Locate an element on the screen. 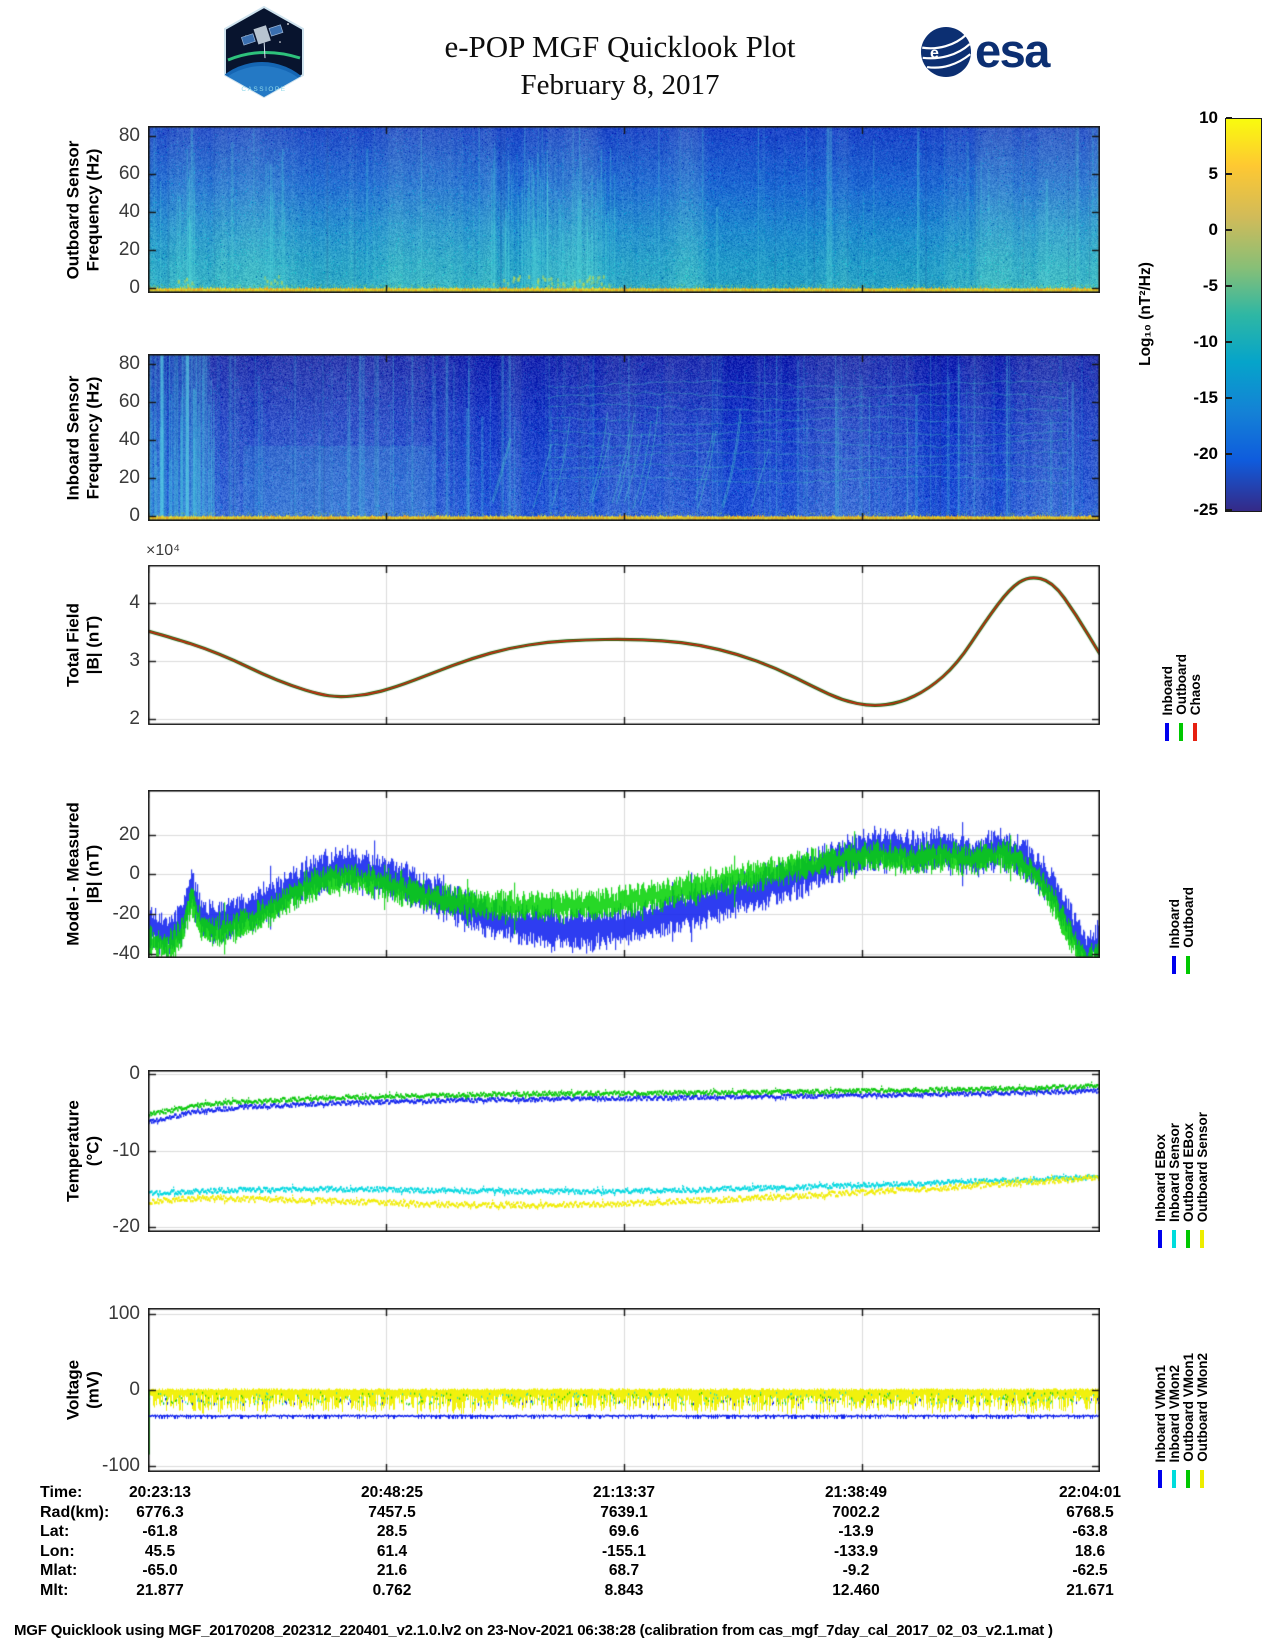 The width and height of the screenshot is (1275, 1650). legend-swatch-inboard-vmon2 is located at coordinates (1174, 1479).